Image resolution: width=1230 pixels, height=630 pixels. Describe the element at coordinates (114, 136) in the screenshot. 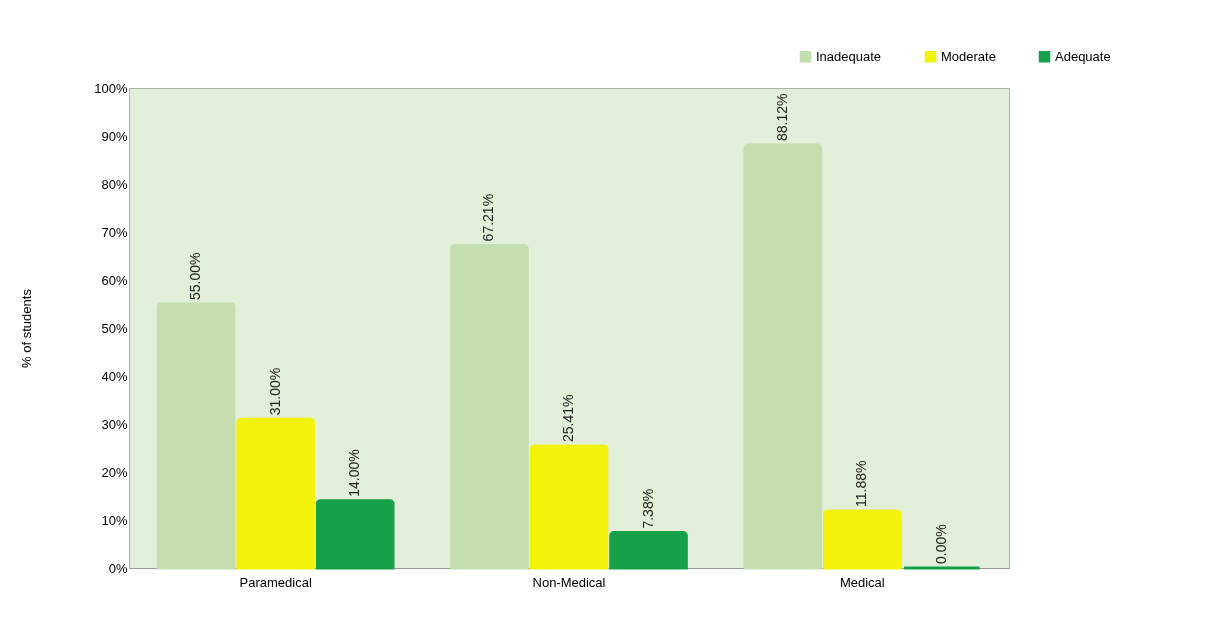

I see `y-tick-label: 90%` at that location.